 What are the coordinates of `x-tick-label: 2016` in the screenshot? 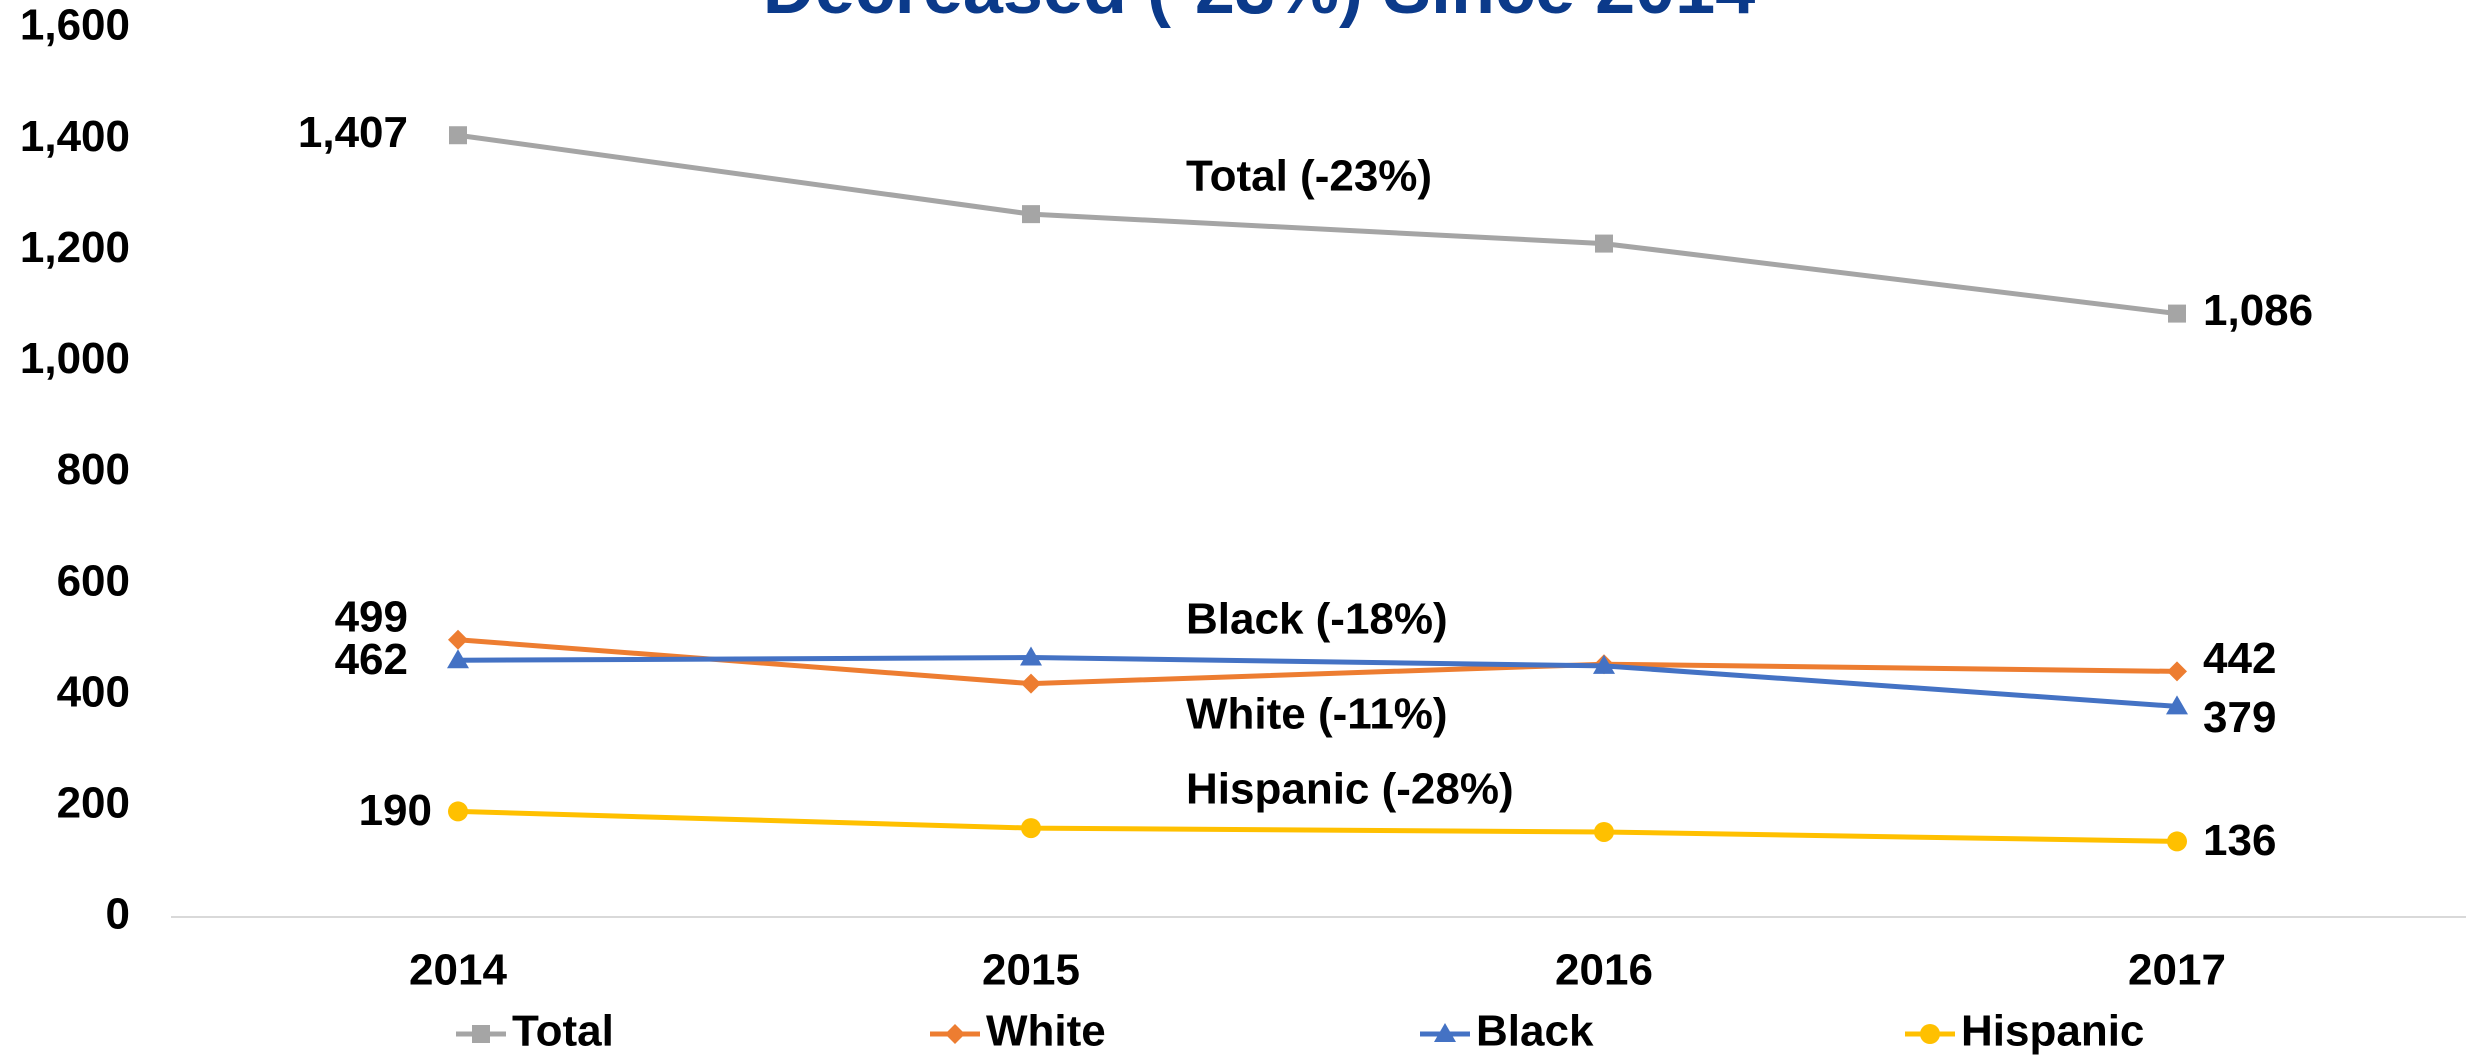 It's located at (1604, 970).